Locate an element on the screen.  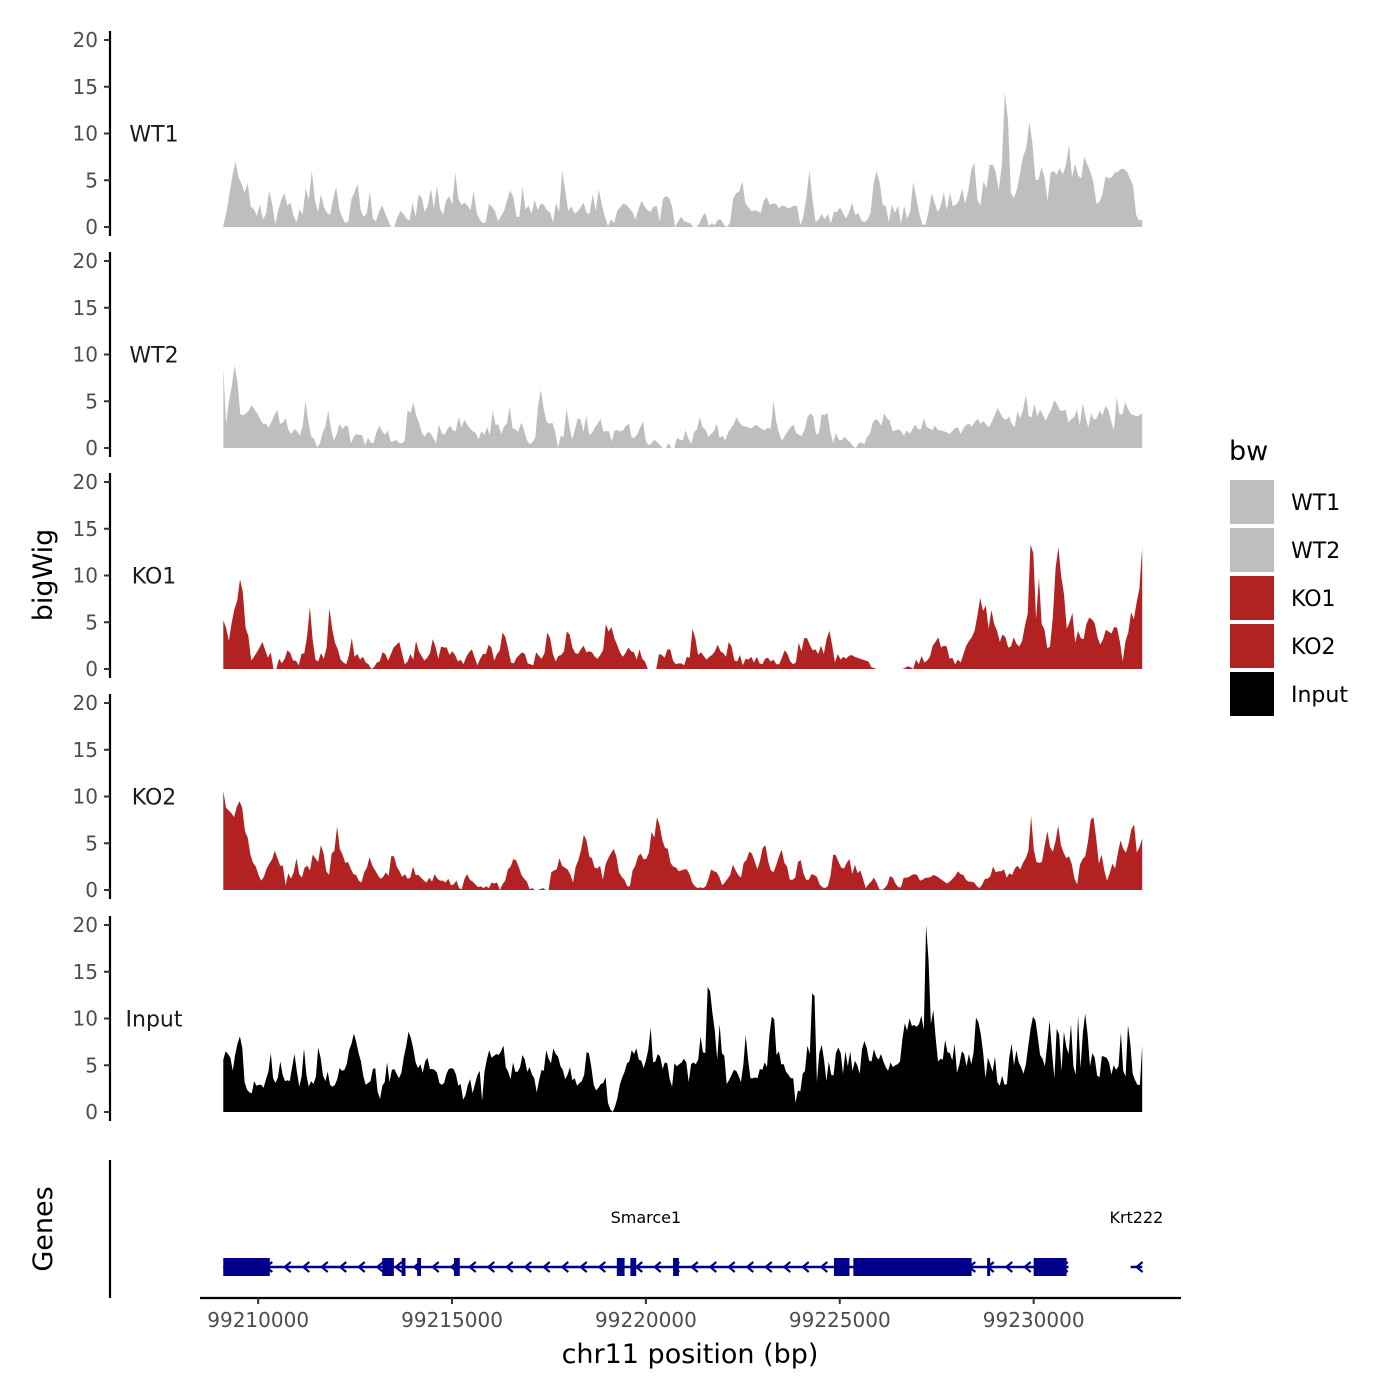
track-wt1: 0 5 10 15 20 WT1 is located at coordinates (608, 133).